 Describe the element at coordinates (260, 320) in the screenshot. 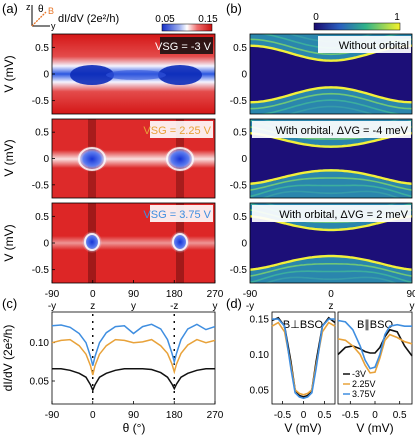

I see `panel-d-ytick-label: 0.15` at that location.